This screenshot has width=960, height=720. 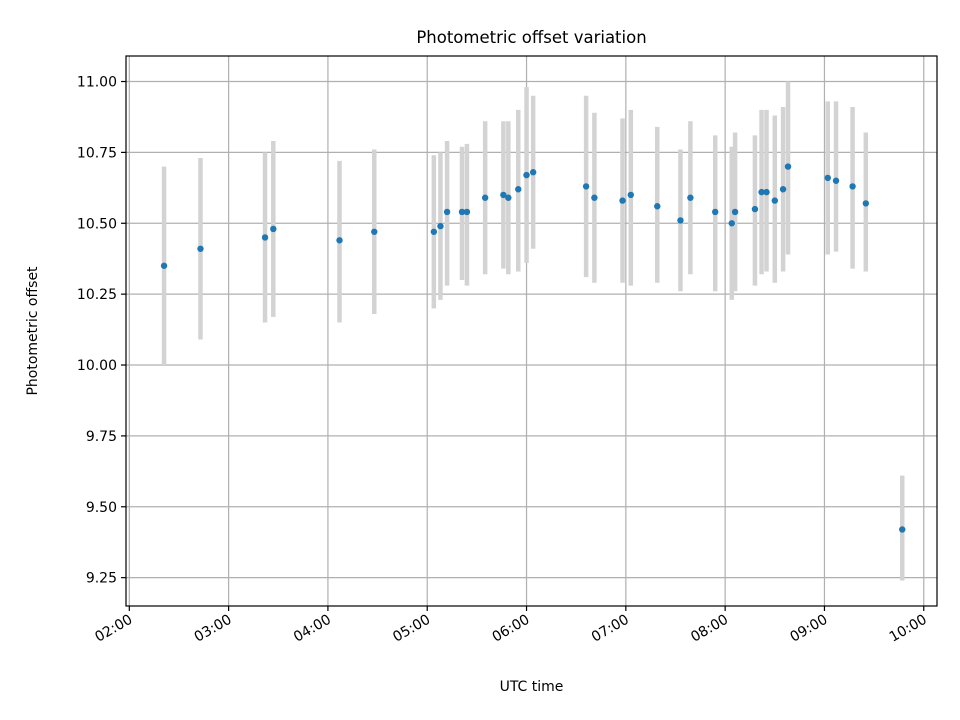 What do you see at coordinates (101, 579) in the screenshot?
I see `y-tick-label: 9.25` at bounding box center [101, 579].